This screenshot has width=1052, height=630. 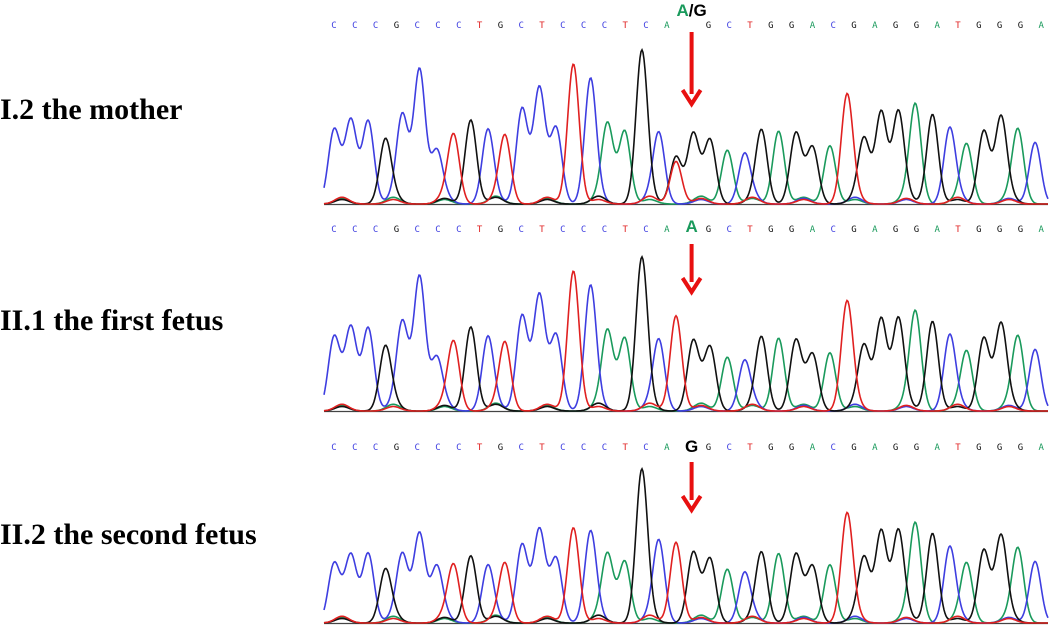 I want to click on panel-label-second-fetus: II.2 the second fetus, so click(x=128, y=534).